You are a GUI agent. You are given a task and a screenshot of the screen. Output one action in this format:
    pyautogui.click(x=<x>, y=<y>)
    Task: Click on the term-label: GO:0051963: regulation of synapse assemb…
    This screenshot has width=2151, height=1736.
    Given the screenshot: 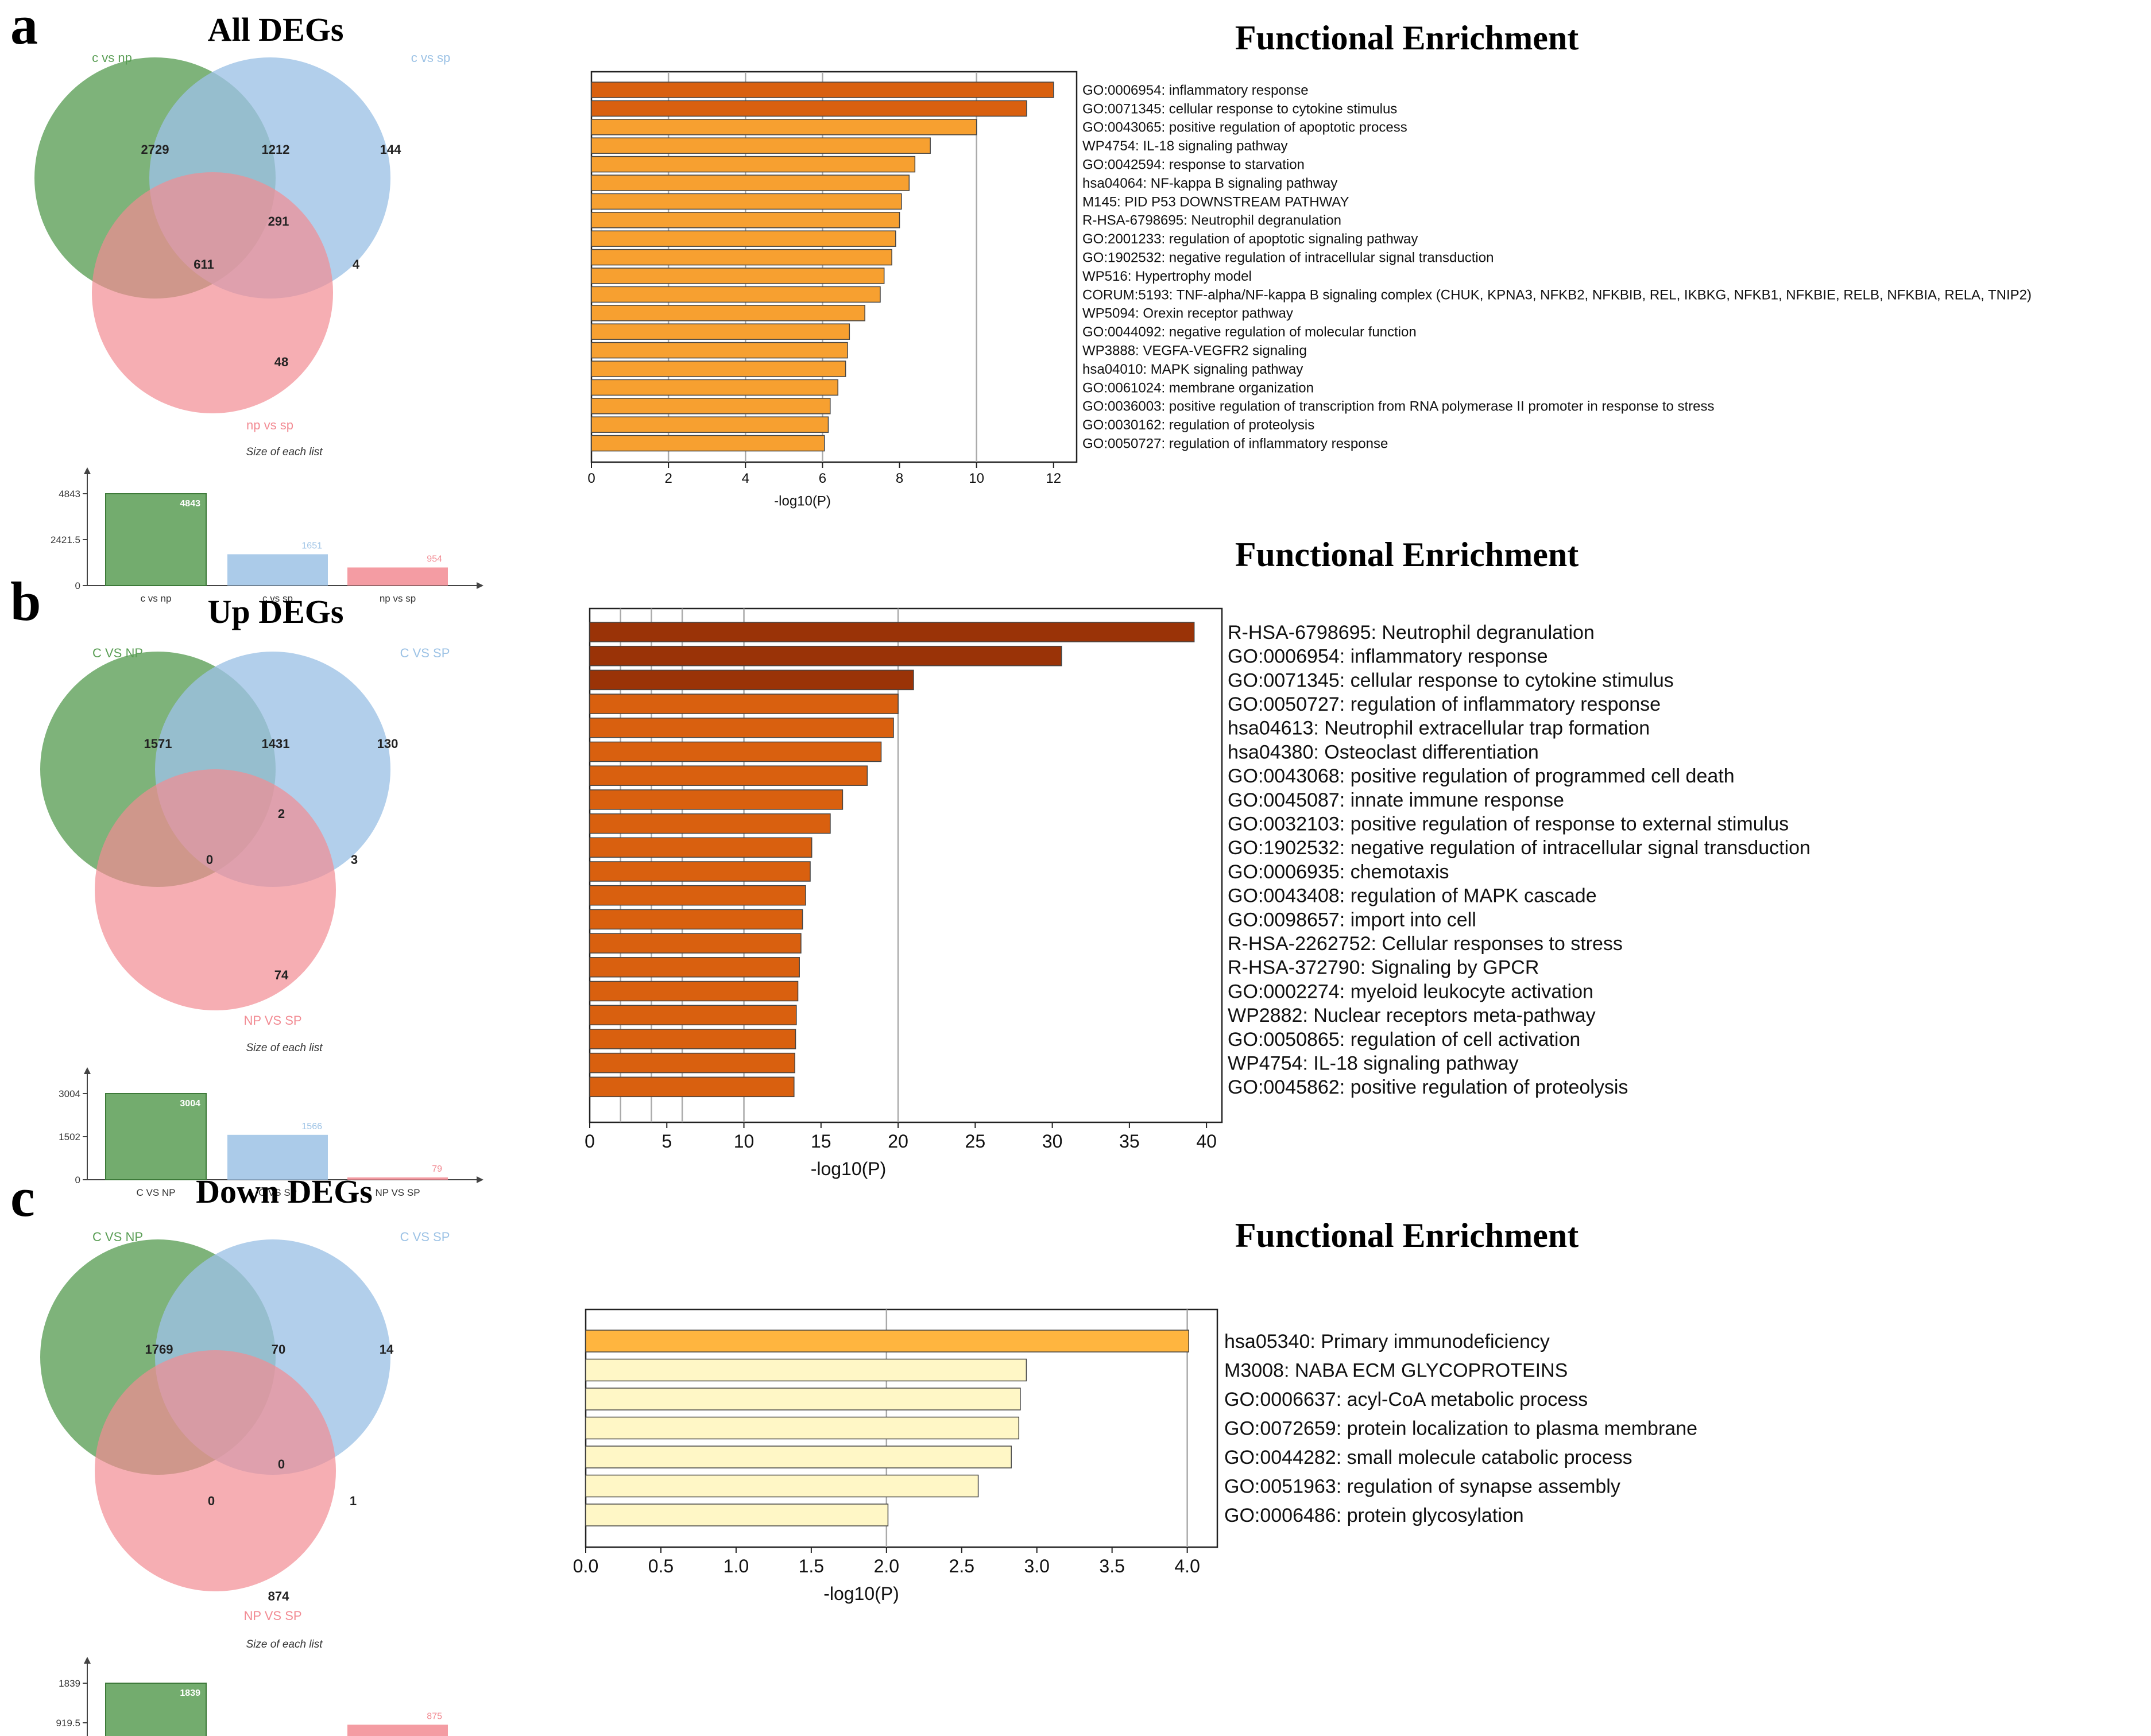 What is the action you would take?
    pyautogui.click(x=1422, y=1486)
    